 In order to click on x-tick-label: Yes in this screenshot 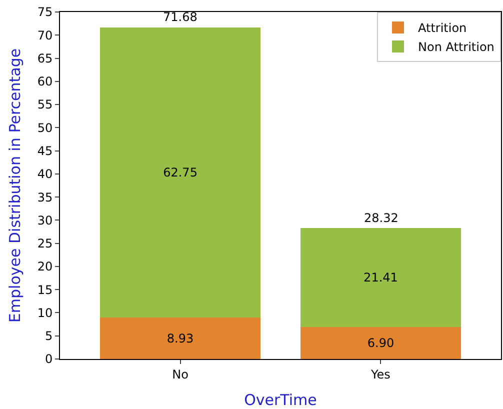, I will do `click(380, 374)`.